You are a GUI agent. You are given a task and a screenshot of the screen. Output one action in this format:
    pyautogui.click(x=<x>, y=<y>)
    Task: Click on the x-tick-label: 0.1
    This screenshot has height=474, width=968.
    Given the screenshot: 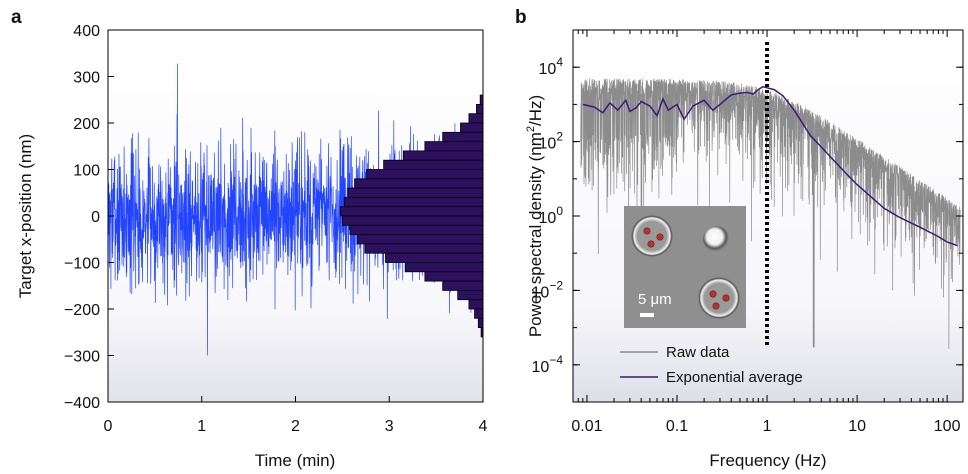 What is the action you would take?
    pyautogui.click(x=677, y=426)
    